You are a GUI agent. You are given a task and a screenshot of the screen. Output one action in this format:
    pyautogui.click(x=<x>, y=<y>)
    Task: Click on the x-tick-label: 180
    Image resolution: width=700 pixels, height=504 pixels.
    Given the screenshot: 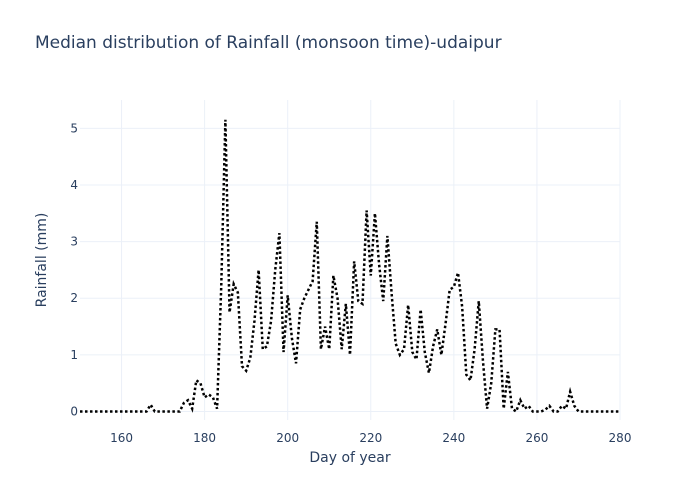 What is the action you would take?
    pyautogui.click(x=204, y=438)
    